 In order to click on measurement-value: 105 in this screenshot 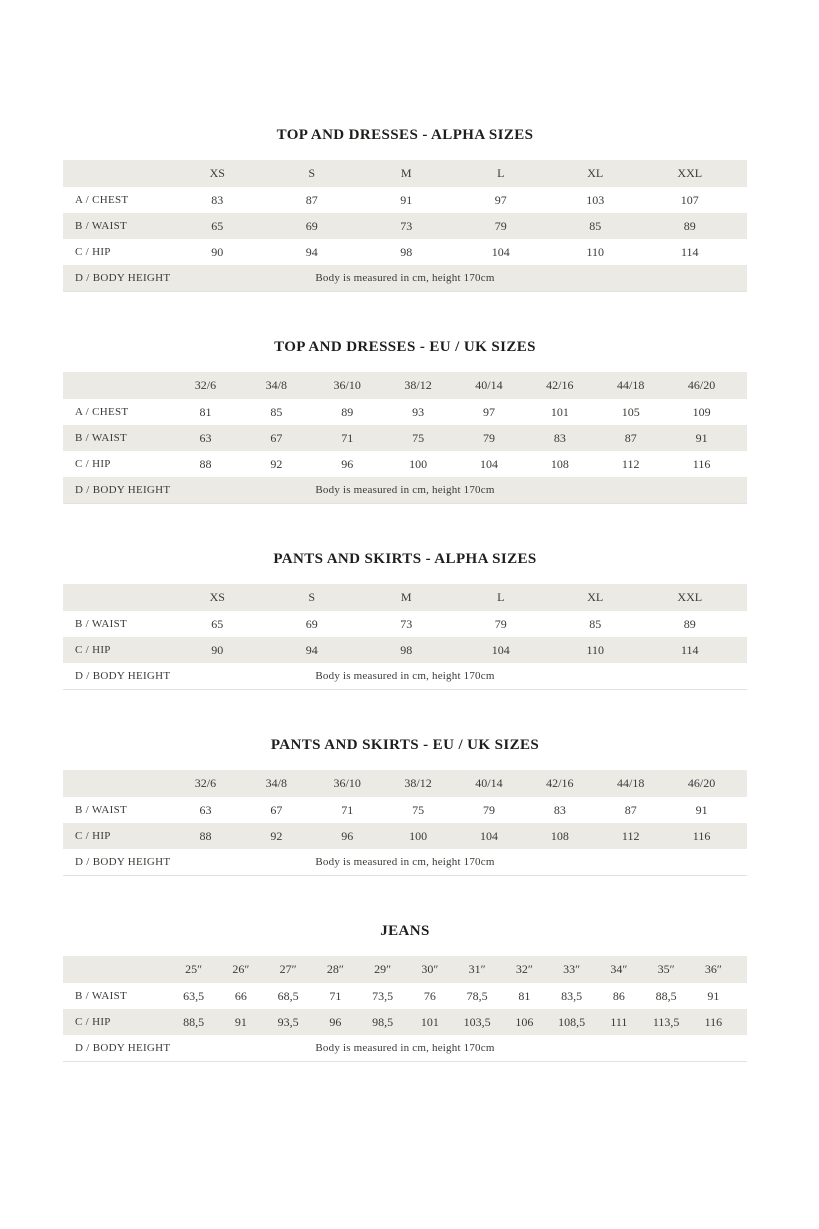, I will do `click(630, 411)`.